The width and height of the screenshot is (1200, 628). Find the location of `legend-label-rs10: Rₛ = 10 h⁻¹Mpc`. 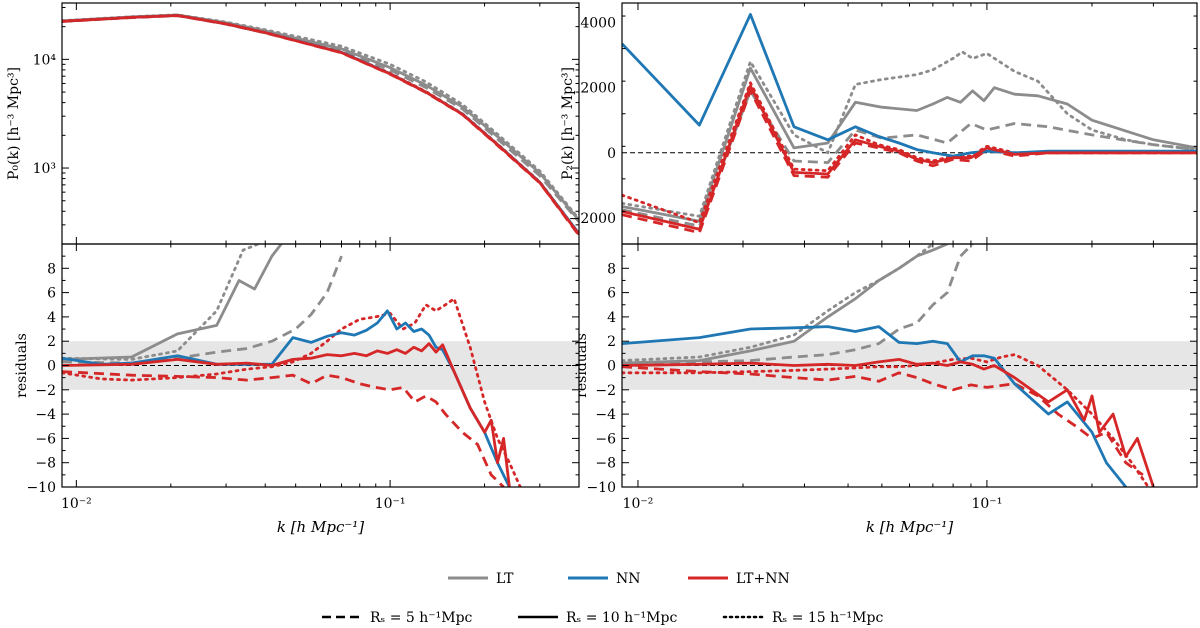

legend-label-rs10: Rₛ = 10 h⁻¹Mpc is located at coordinates (621, 618).